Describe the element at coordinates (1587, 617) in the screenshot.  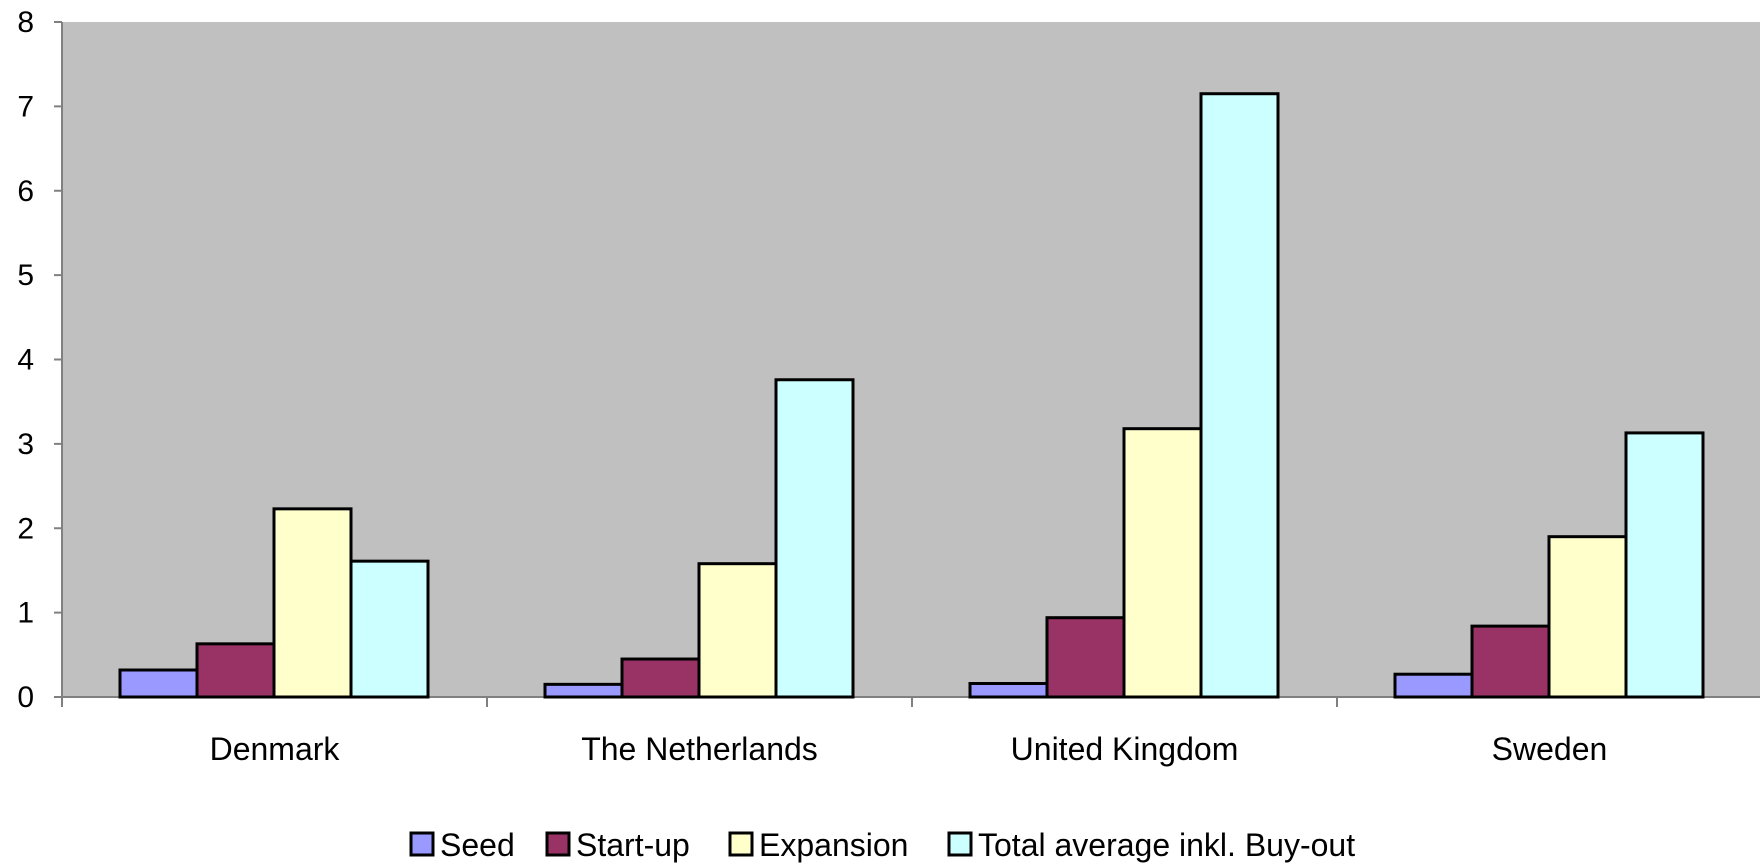
I see `bar-expansion-sweden` at that location.